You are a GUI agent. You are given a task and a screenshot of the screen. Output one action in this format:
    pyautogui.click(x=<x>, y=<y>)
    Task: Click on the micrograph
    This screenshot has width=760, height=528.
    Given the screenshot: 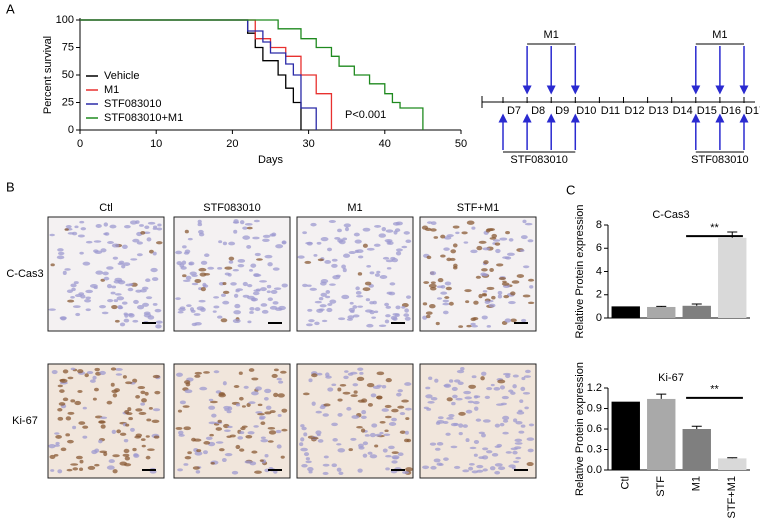 What is the action you would take?
    pyautogui.click(x=106, y=274)
    